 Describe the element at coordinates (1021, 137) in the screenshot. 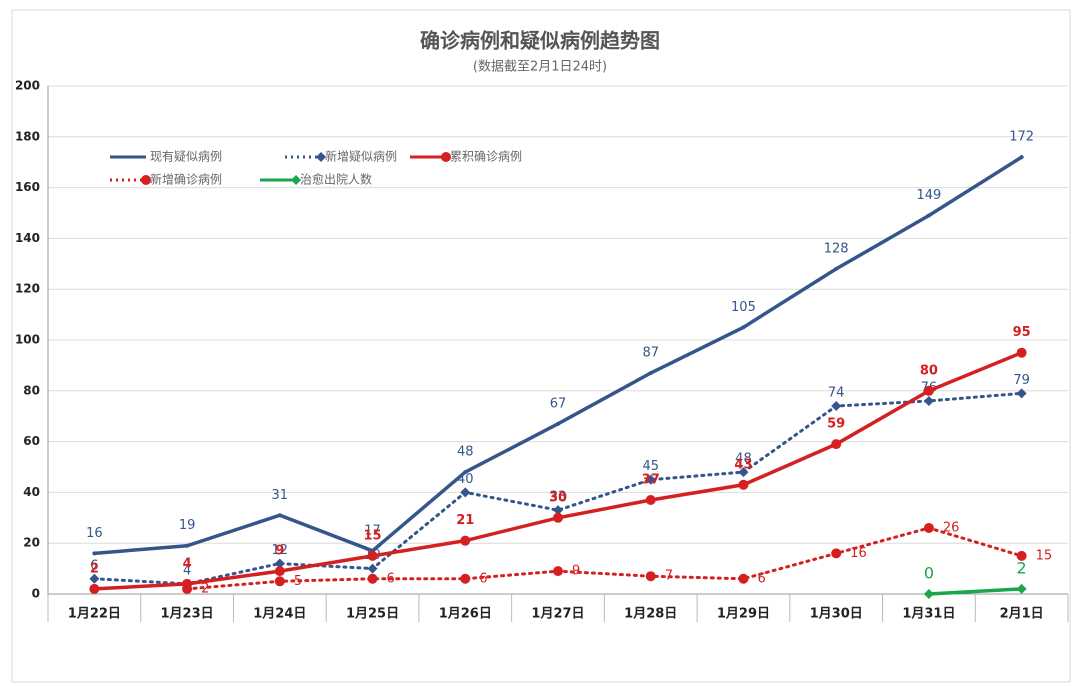

I see `data-label: 172` at that location.